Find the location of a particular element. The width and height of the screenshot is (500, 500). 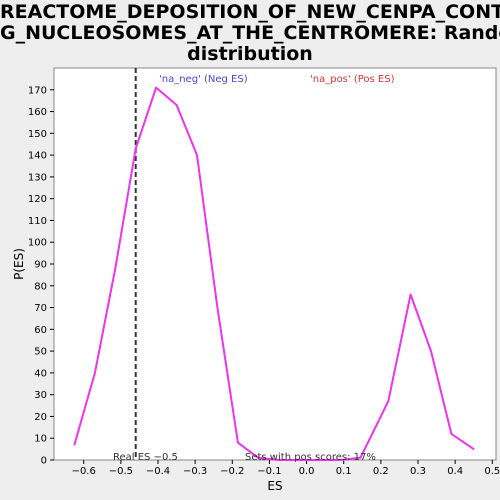

y-tick-label: 40 is located at coordinates (40, 373).